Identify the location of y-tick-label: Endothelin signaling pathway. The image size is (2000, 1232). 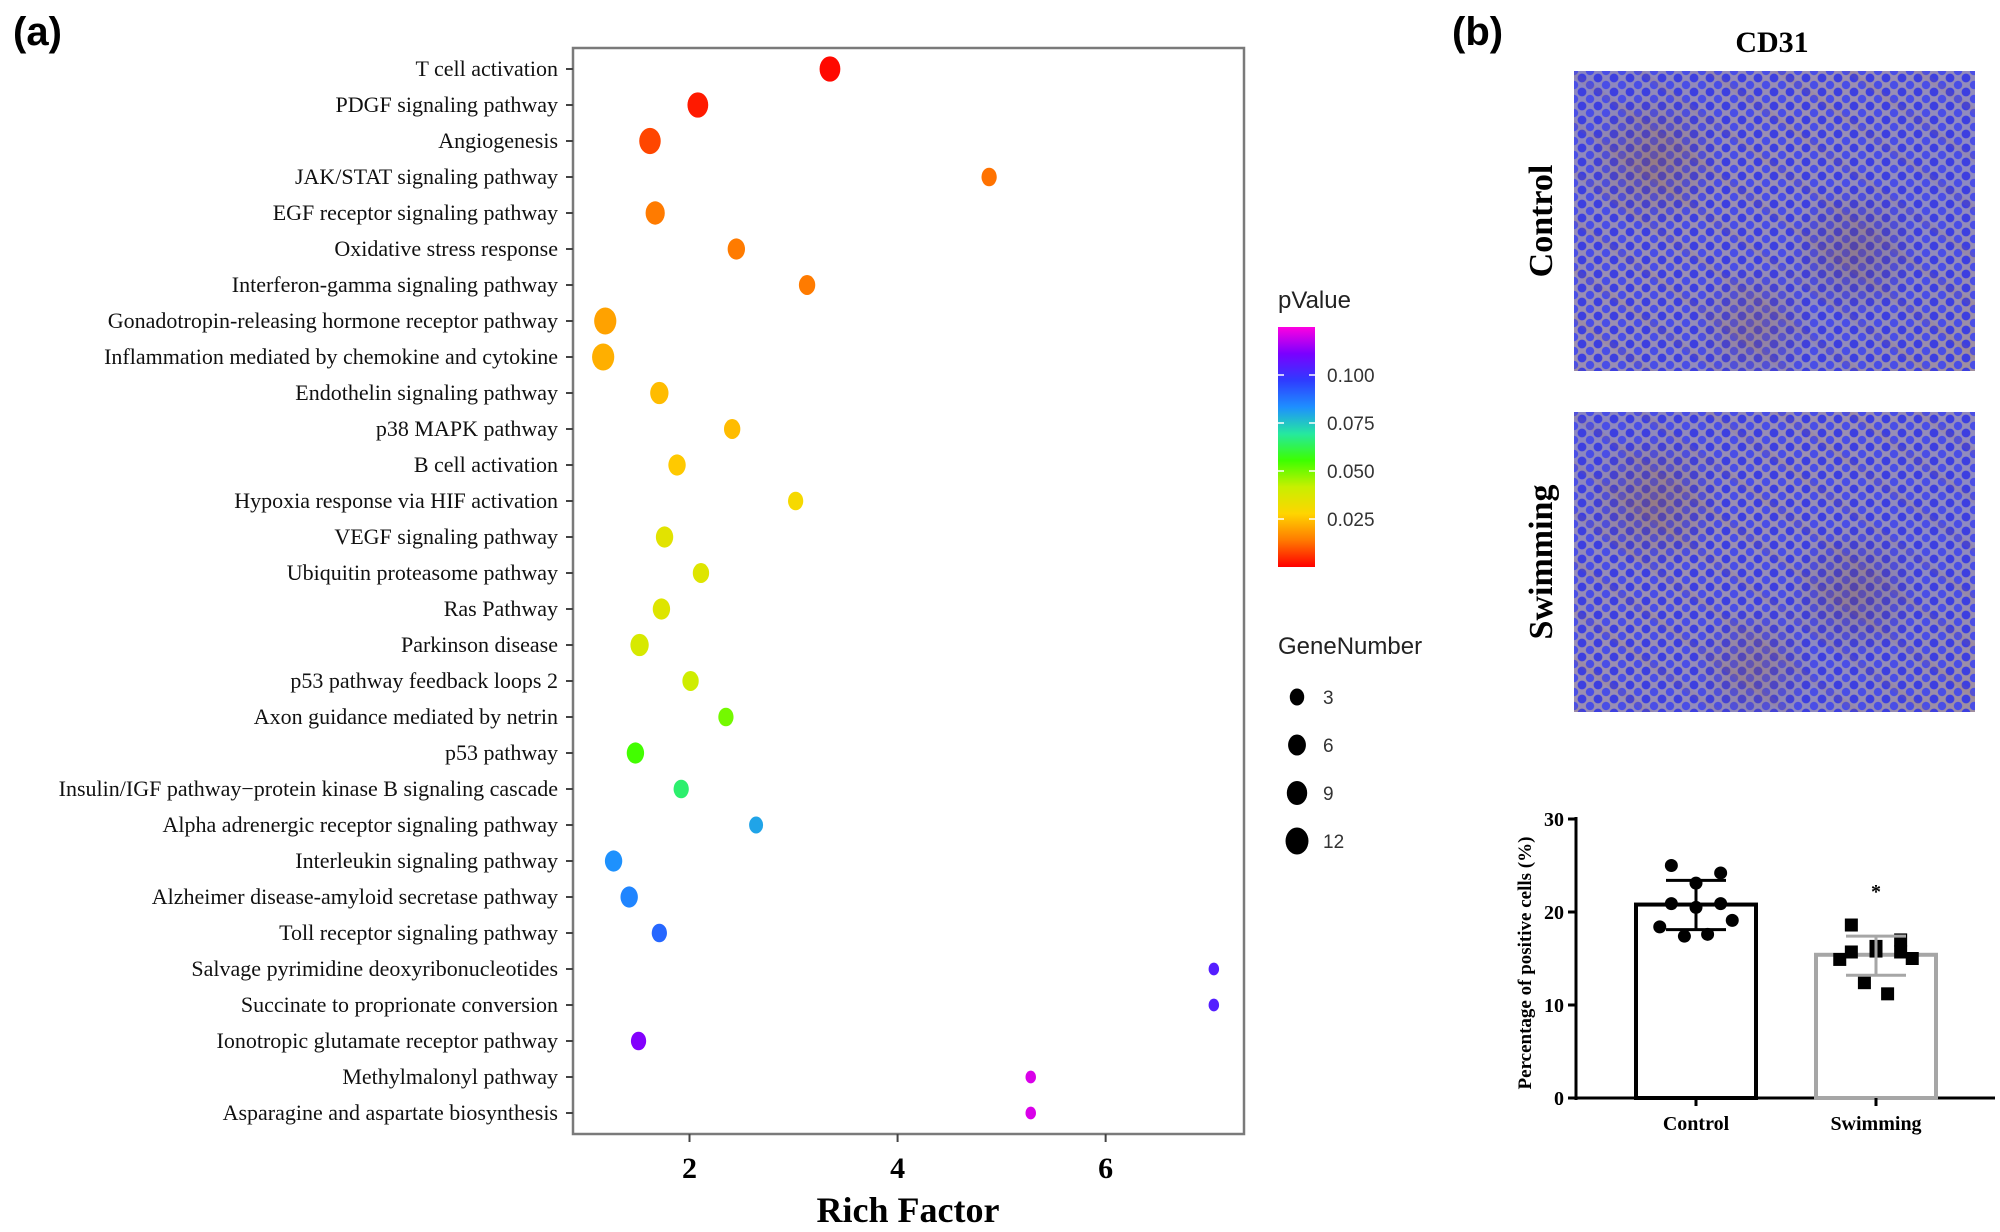
(426, 392).